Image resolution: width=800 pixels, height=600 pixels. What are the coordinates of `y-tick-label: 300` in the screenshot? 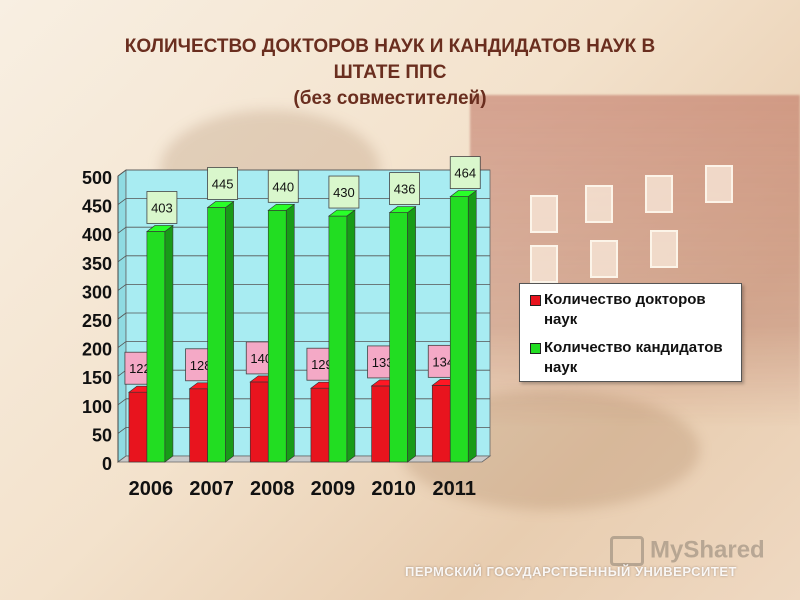 It's located at (97, 292).